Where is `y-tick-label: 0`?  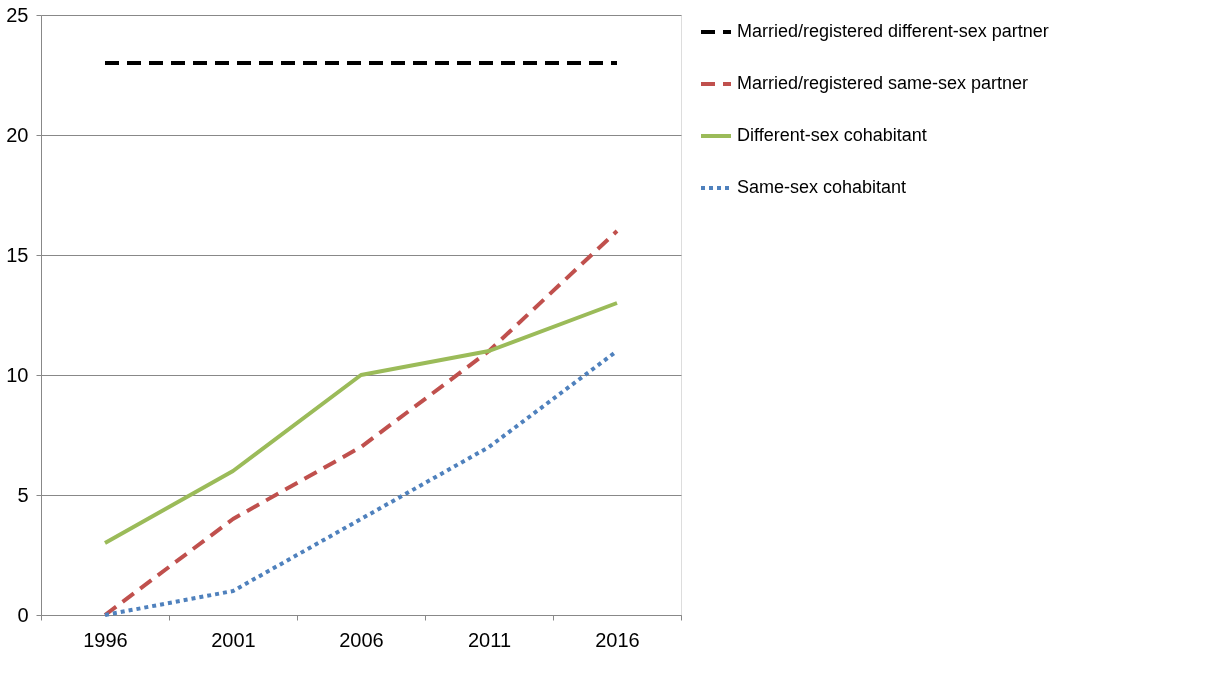
y-tick-label: 0 is located at coordinates (23, 614).